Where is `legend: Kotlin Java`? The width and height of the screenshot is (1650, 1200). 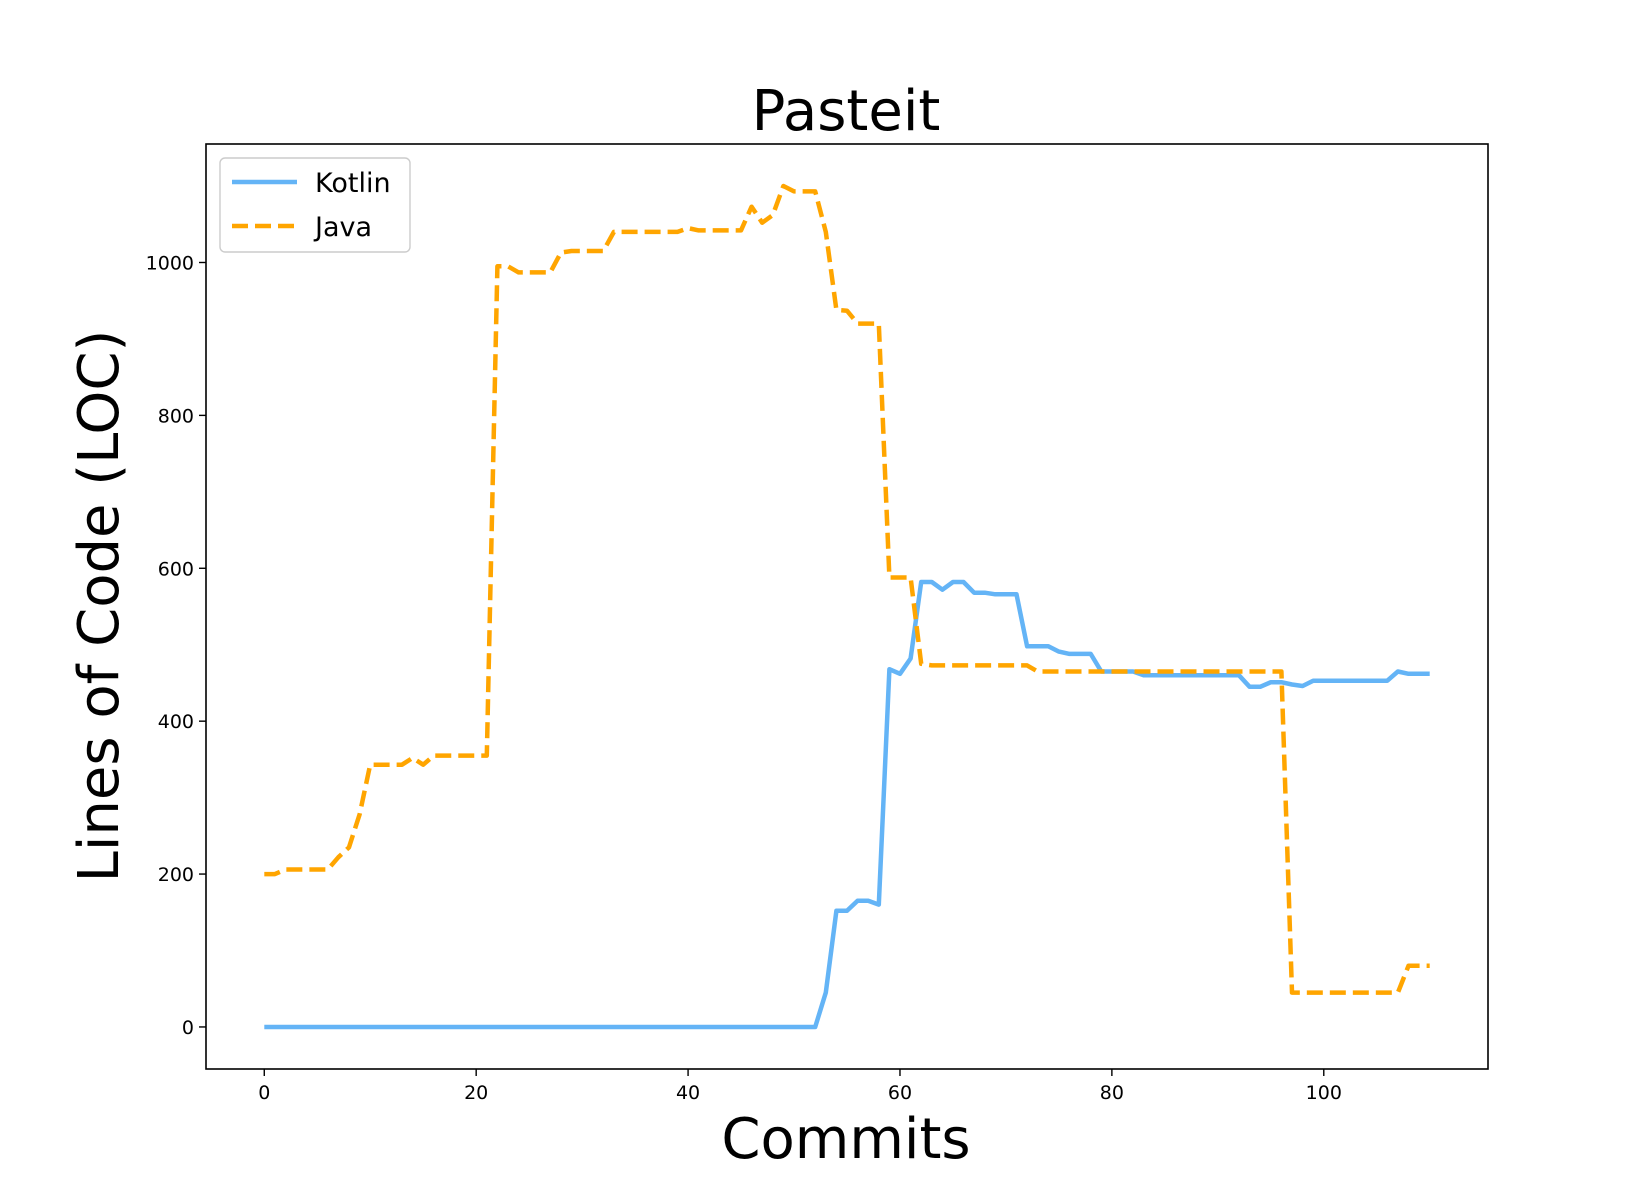 legend: Kotlin Java is located at coordinates (315, 205).